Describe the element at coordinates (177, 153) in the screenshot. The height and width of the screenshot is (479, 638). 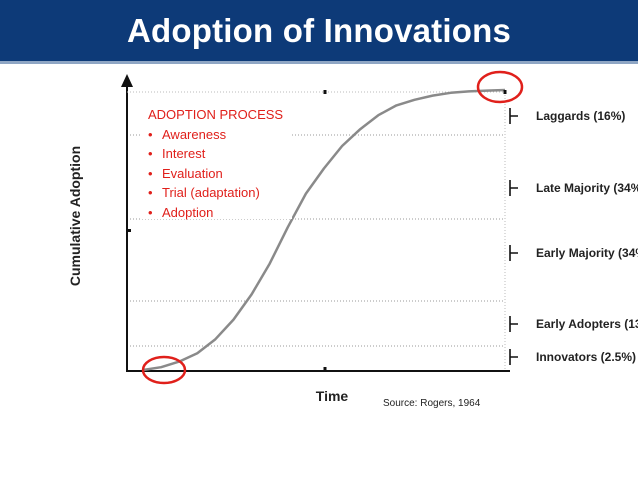
I see `process-item-interest: • Interest` at that location.